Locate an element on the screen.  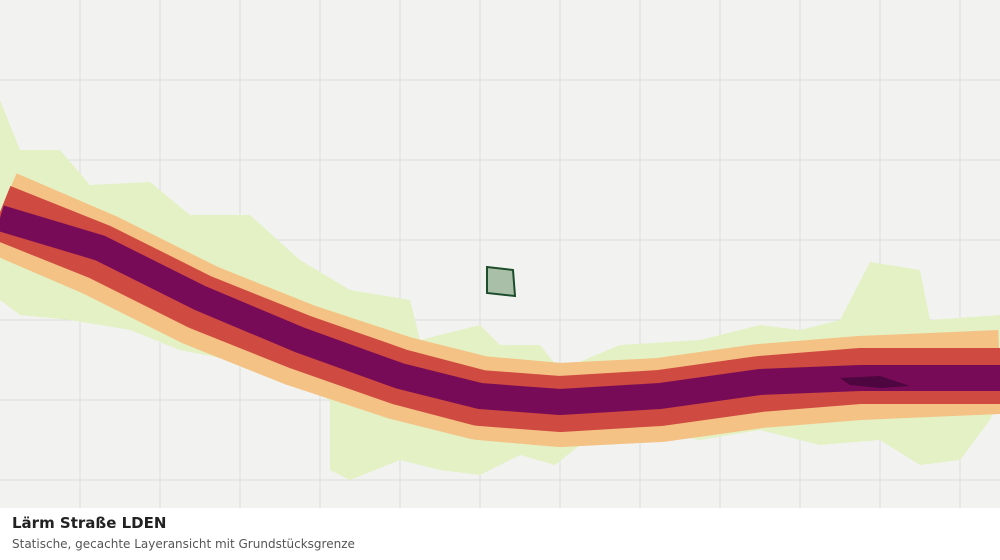
noise-zone-extreme is located at coordinates (875, 382).